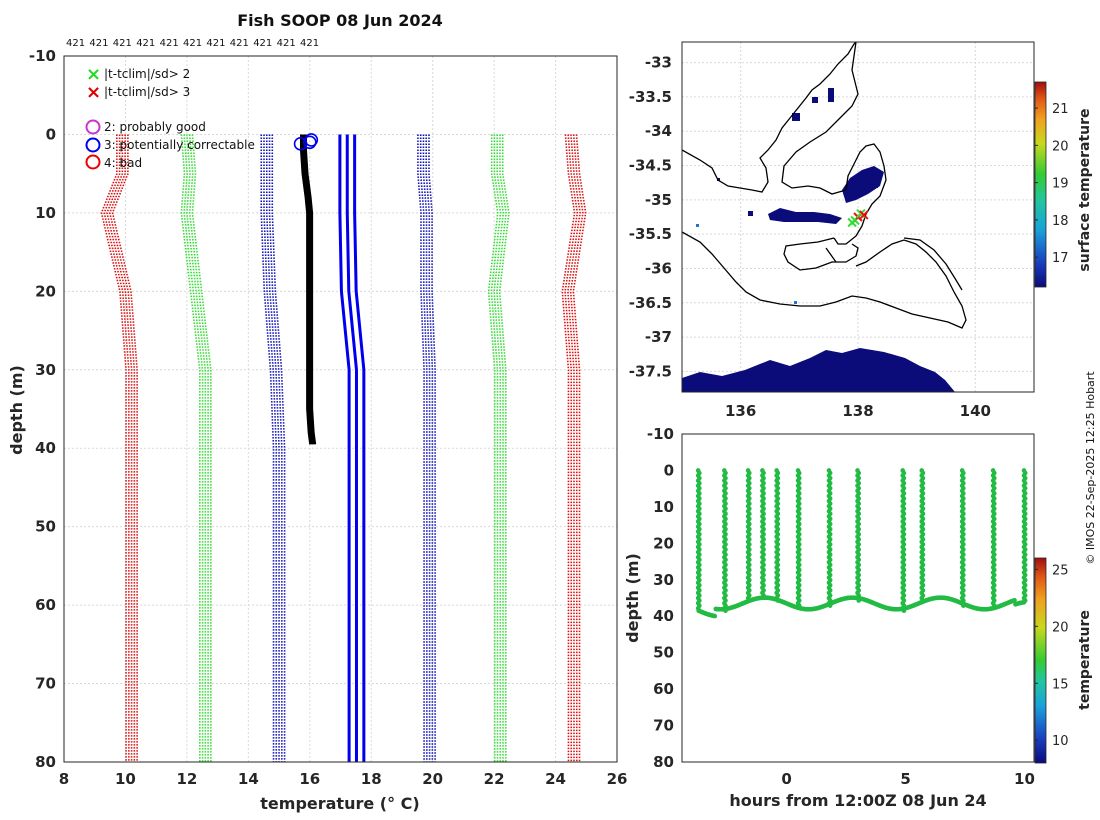 This screenshot has width=1100, height=820. What do you see at coordinates (1040, 184) in the screenshot?
I see `map-colorbar` at bounding box center [1040, 184].